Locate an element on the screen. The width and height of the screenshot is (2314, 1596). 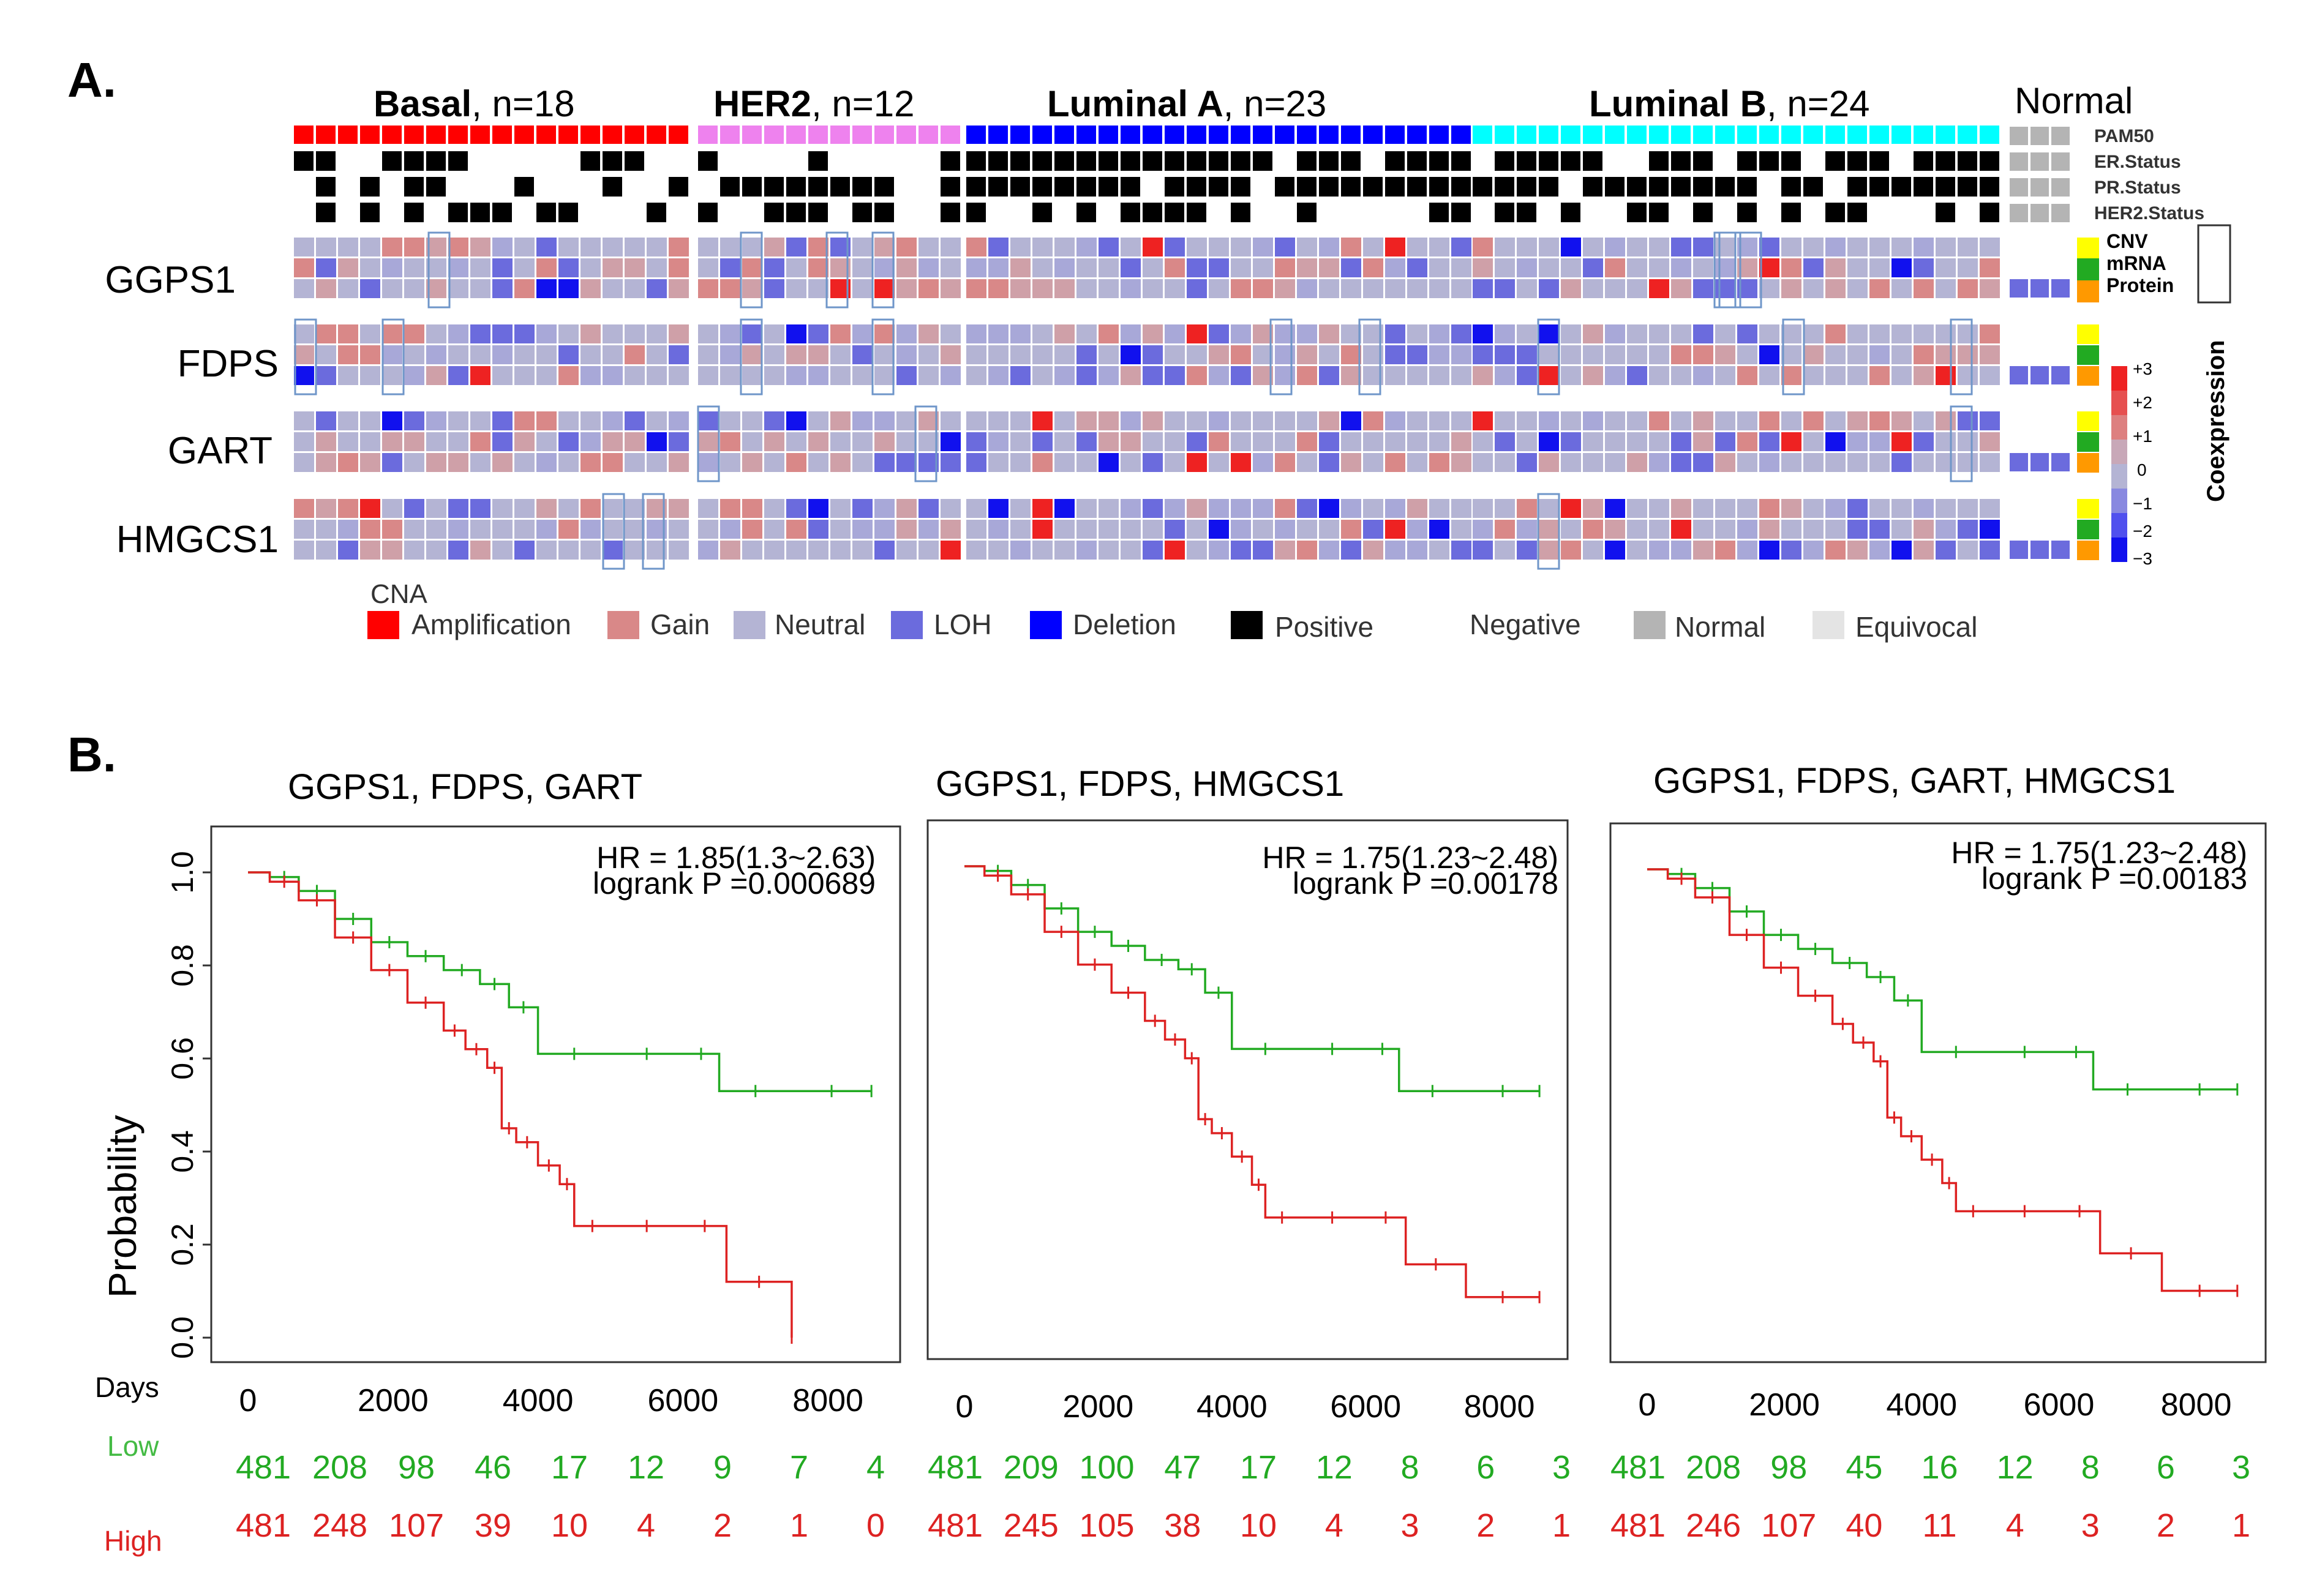
scale-tick-minus1: −1 is located at coordinates (2143, 503).